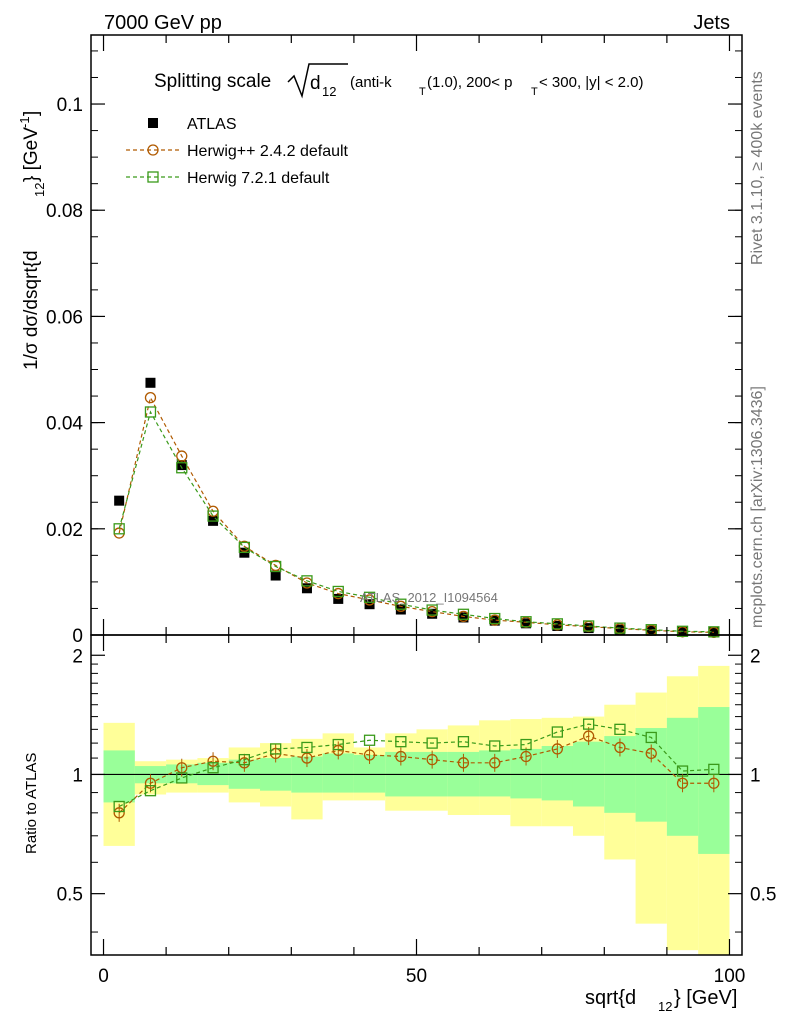  Describe the element at coordinates (258, 178) in the screenshot. I see `legend-herwig7-label: Herwig 7.2.1 default` at that location.